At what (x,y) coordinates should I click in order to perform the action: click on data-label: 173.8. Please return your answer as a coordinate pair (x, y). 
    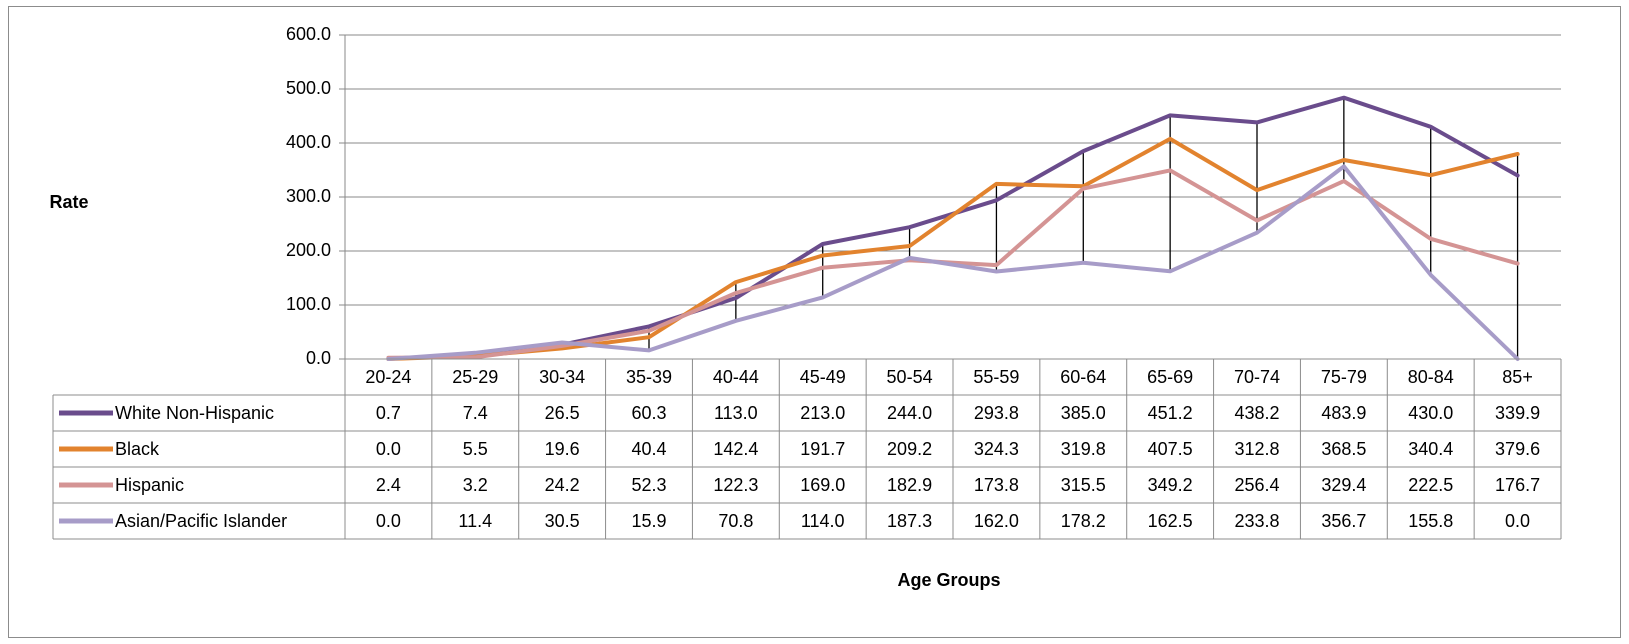
    Looking at the image, I should click on (996, 485).